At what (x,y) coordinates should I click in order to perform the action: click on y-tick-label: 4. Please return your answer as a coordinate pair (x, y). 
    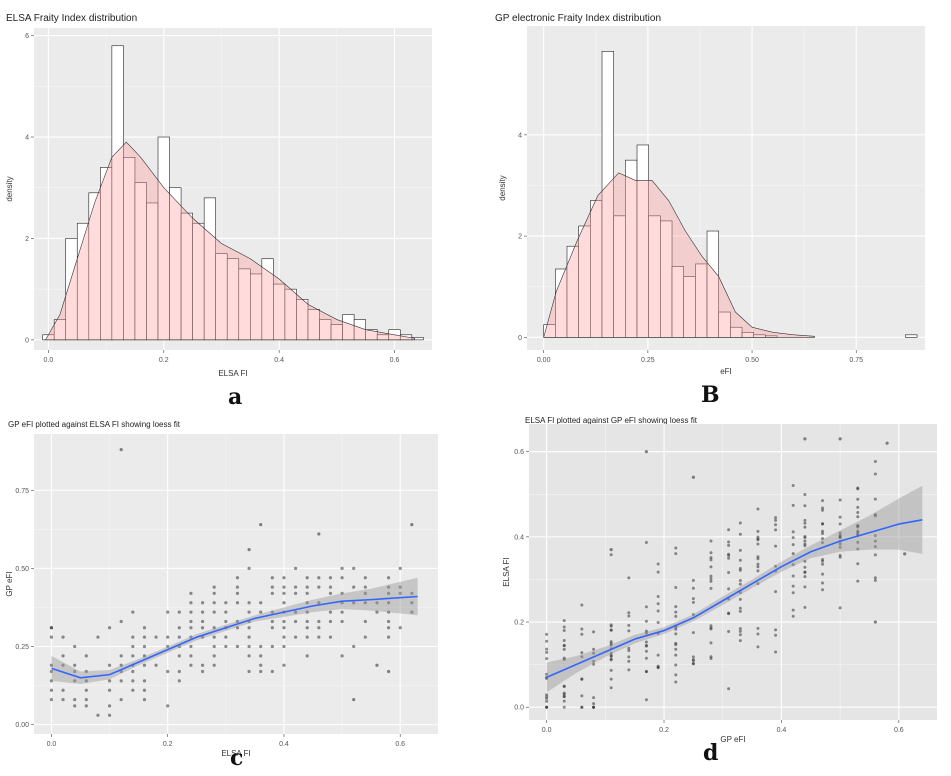
    Looking at the image, I should click on (27, 138).